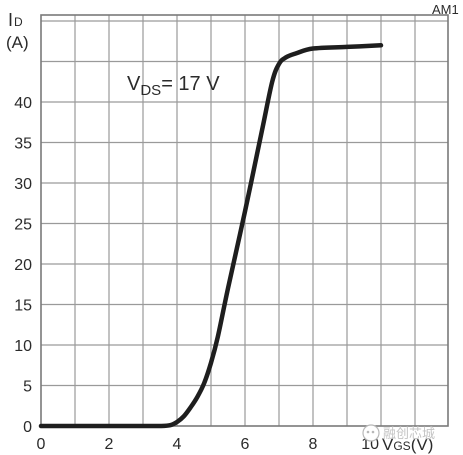 The width and height of the screenshot is (463, 455). Describe the element at coordinates (190, 84) in the screenshot. I see `annotation-value: = 17 V` at that location.